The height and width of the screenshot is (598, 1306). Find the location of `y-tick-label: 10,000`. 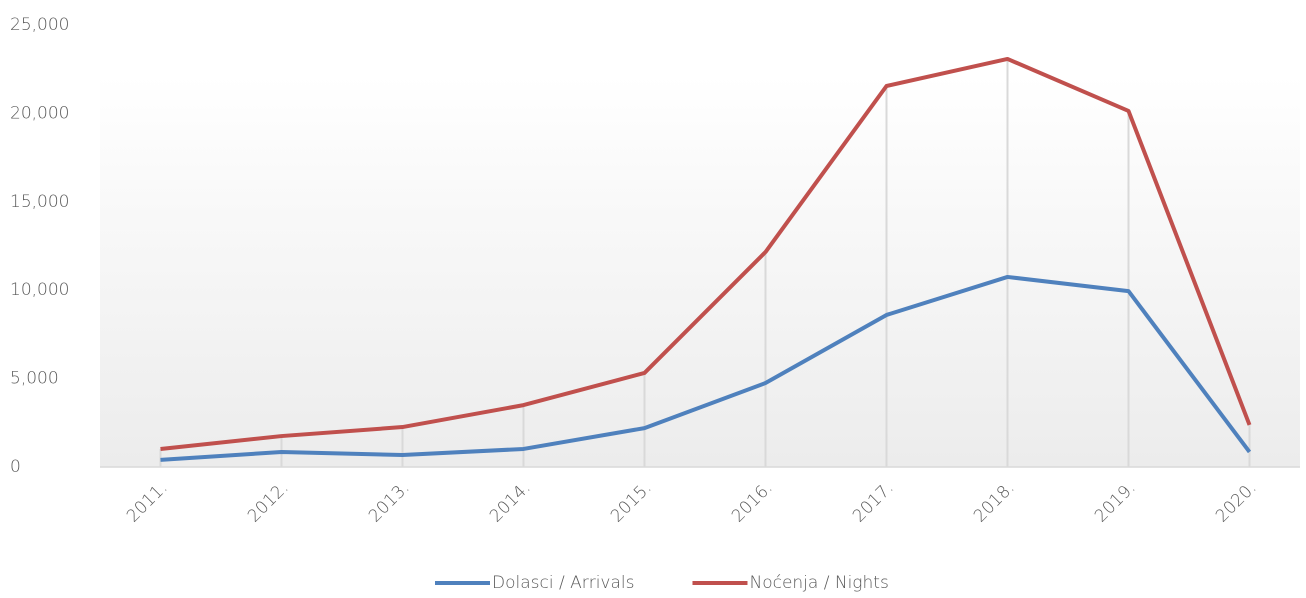

y-tick-label: 10,000 is located at coordinates (39, 290).